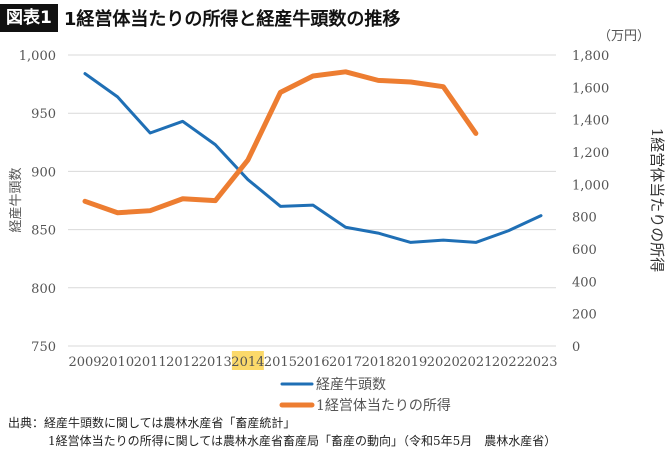 Image resolution: width=670 pixels, height=452 pixels. I want to click on right-tick-label: 400, so click(584, 282).